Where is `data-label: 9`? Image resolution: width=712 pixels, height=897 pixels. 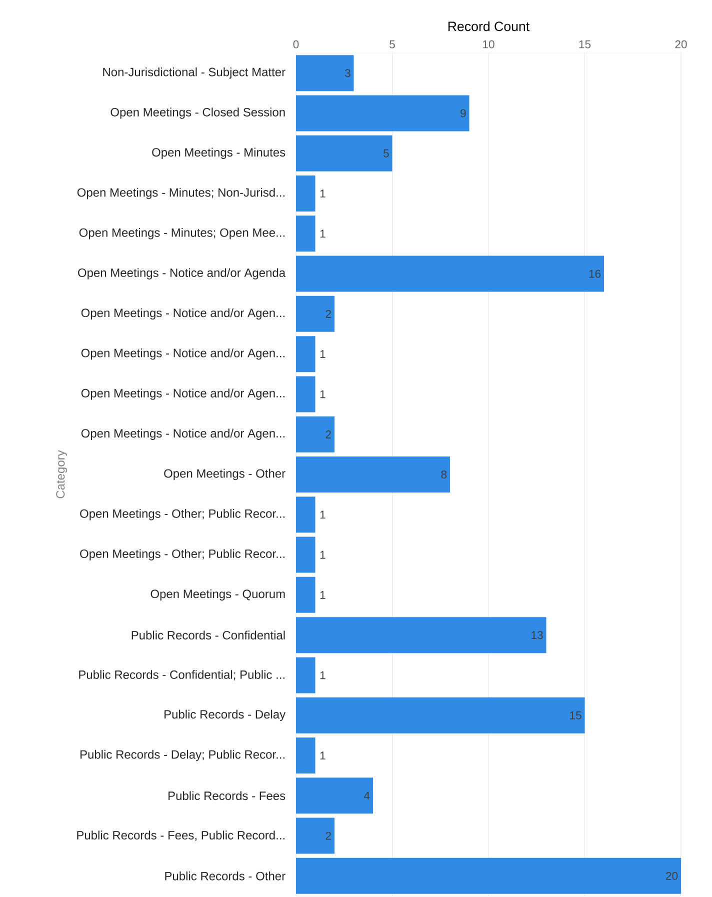 data-label: 9 is located at coordinates (463, 113).